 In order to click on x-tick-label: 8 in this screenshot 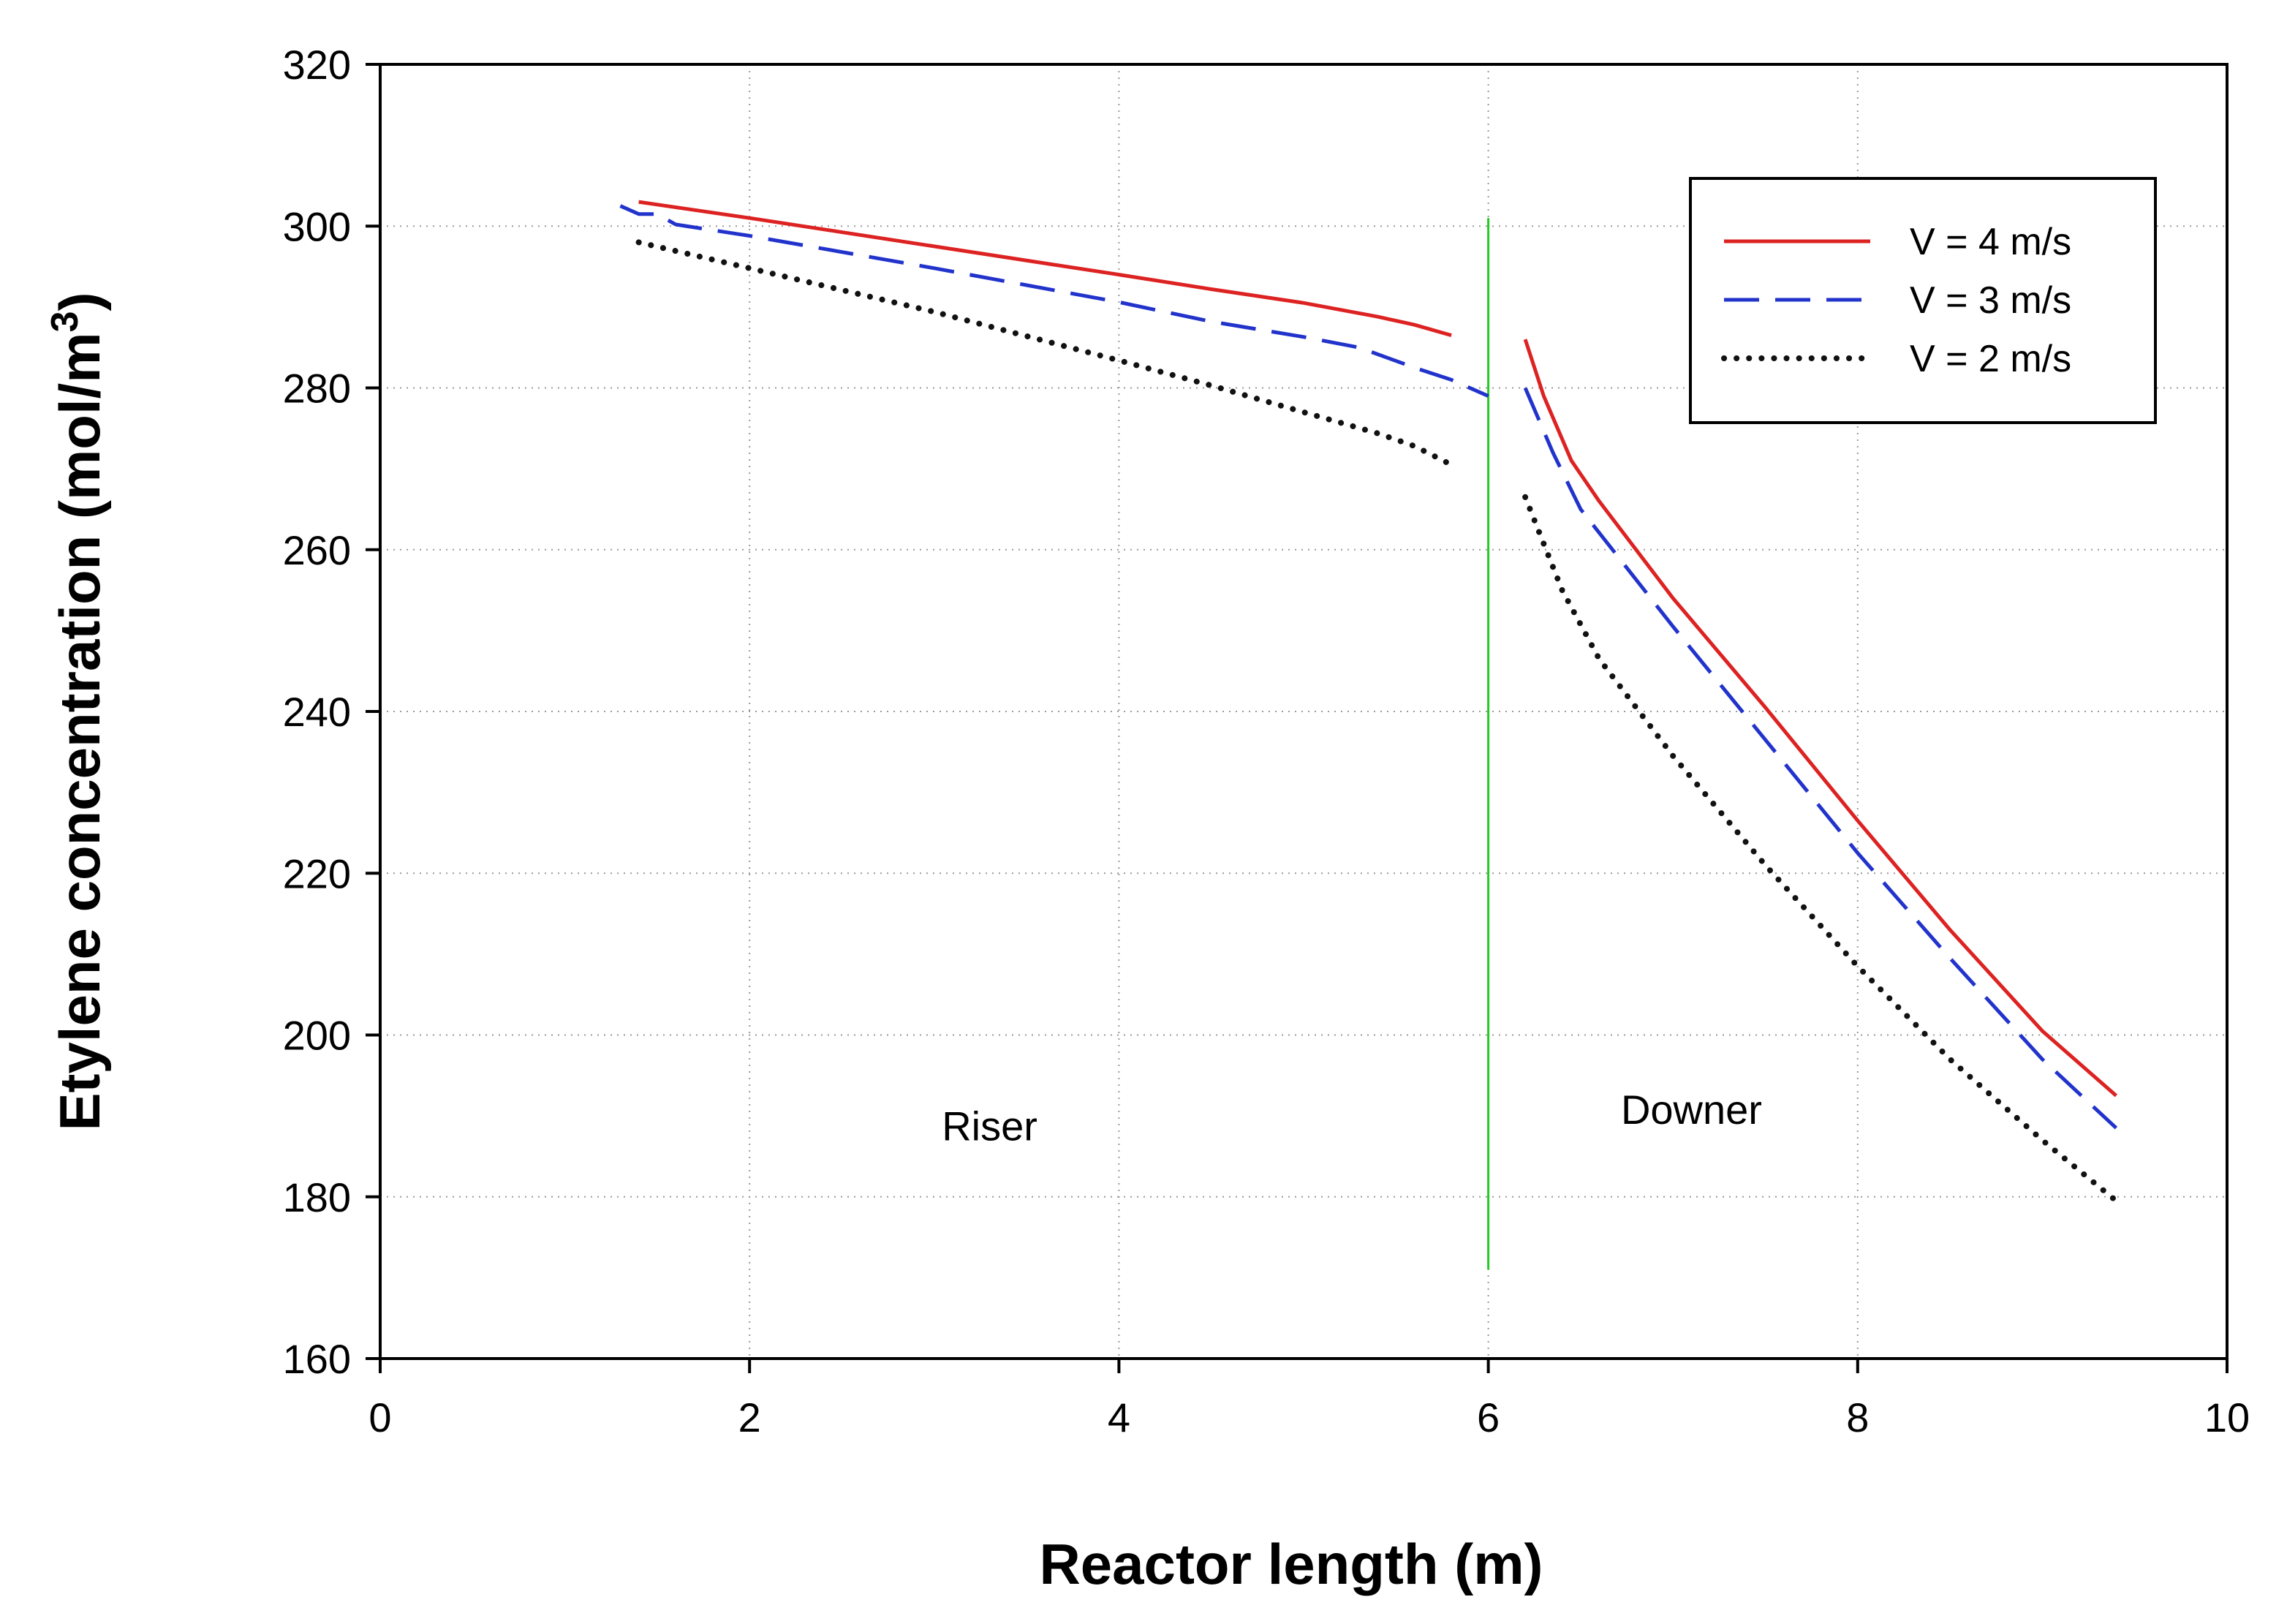, I will do `click(1857, 1417)`.